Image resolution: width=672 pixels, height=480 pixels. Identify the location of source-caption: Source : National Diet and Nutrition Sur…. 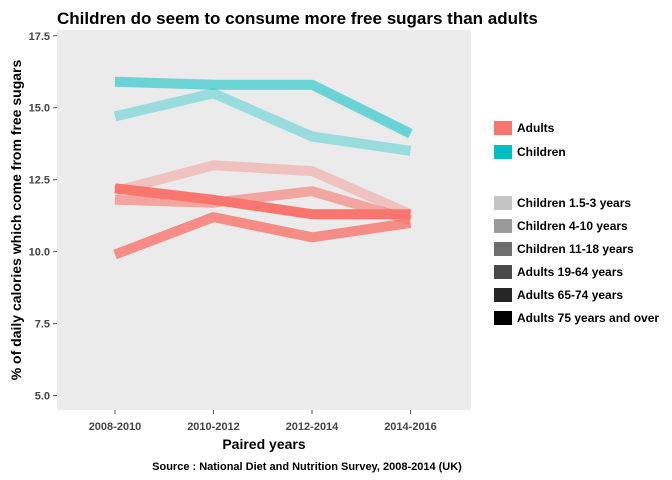
(307, 467).